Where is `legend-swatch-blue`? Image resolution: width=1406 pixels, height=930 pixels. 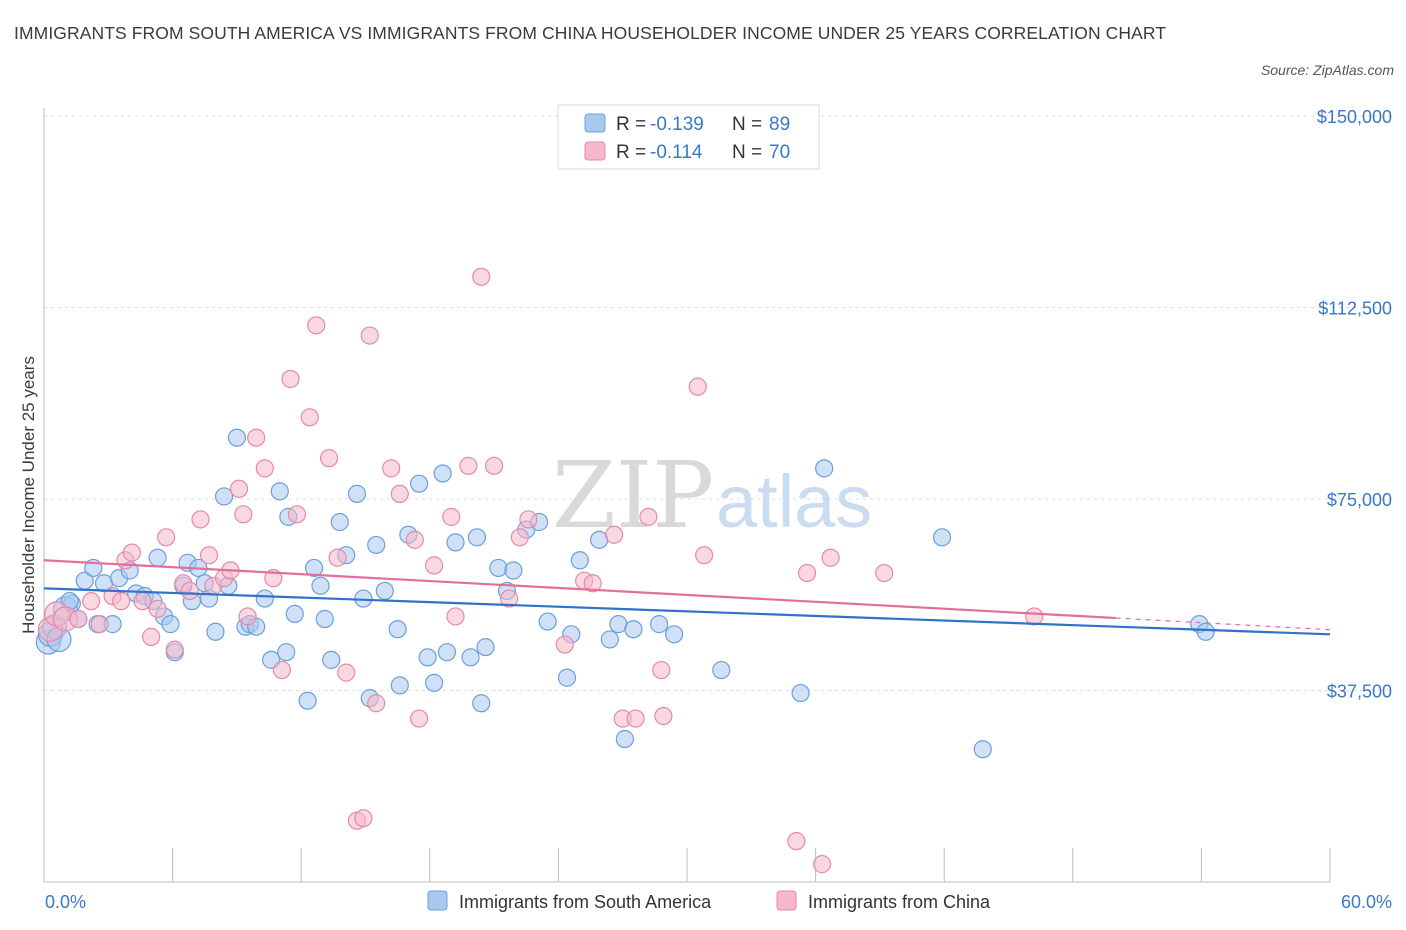 legend-swatch-blue is located at coordinates (595, 123).